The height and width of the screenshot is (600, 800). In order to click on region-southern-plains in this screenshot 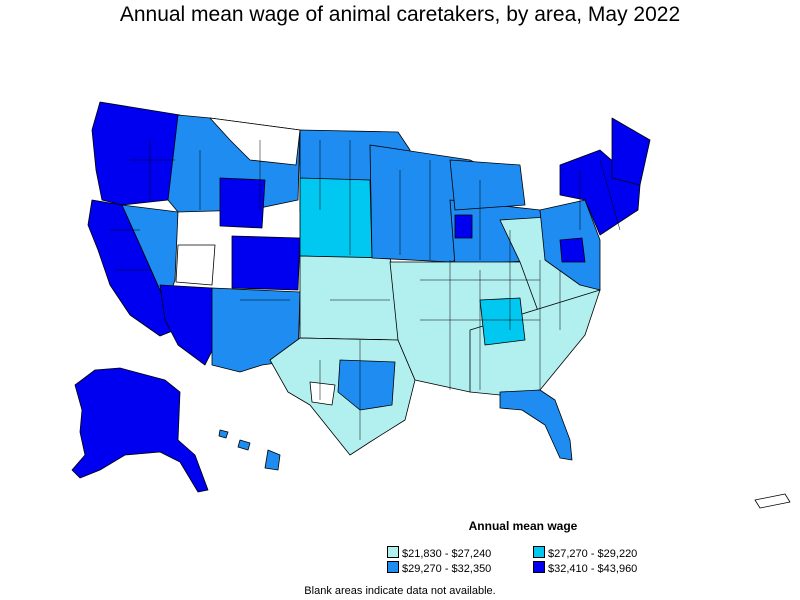, I will do `click(350, 298)`.